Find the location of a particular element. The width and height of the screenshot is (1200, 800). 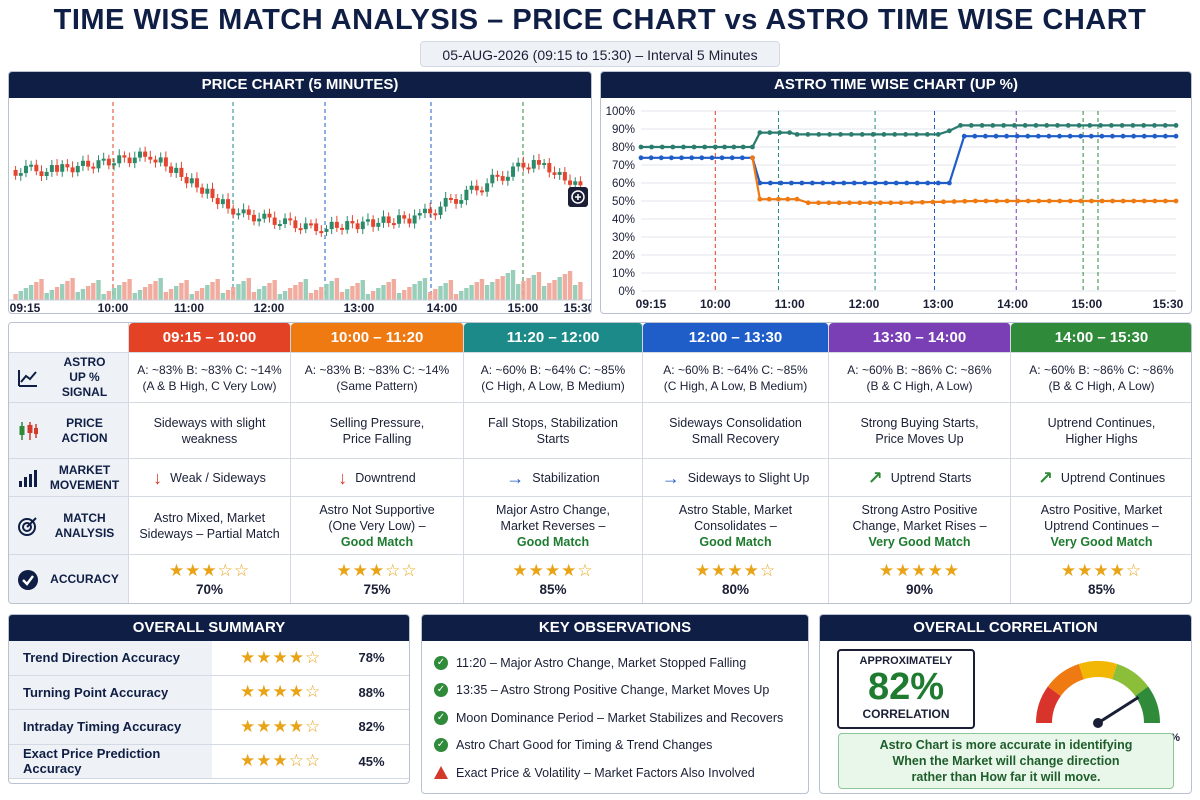

price-chart: 09:15 10:00 11:00 12:00 13:00 14:00 15:00 15:30 is located at coordinates (300, 206).